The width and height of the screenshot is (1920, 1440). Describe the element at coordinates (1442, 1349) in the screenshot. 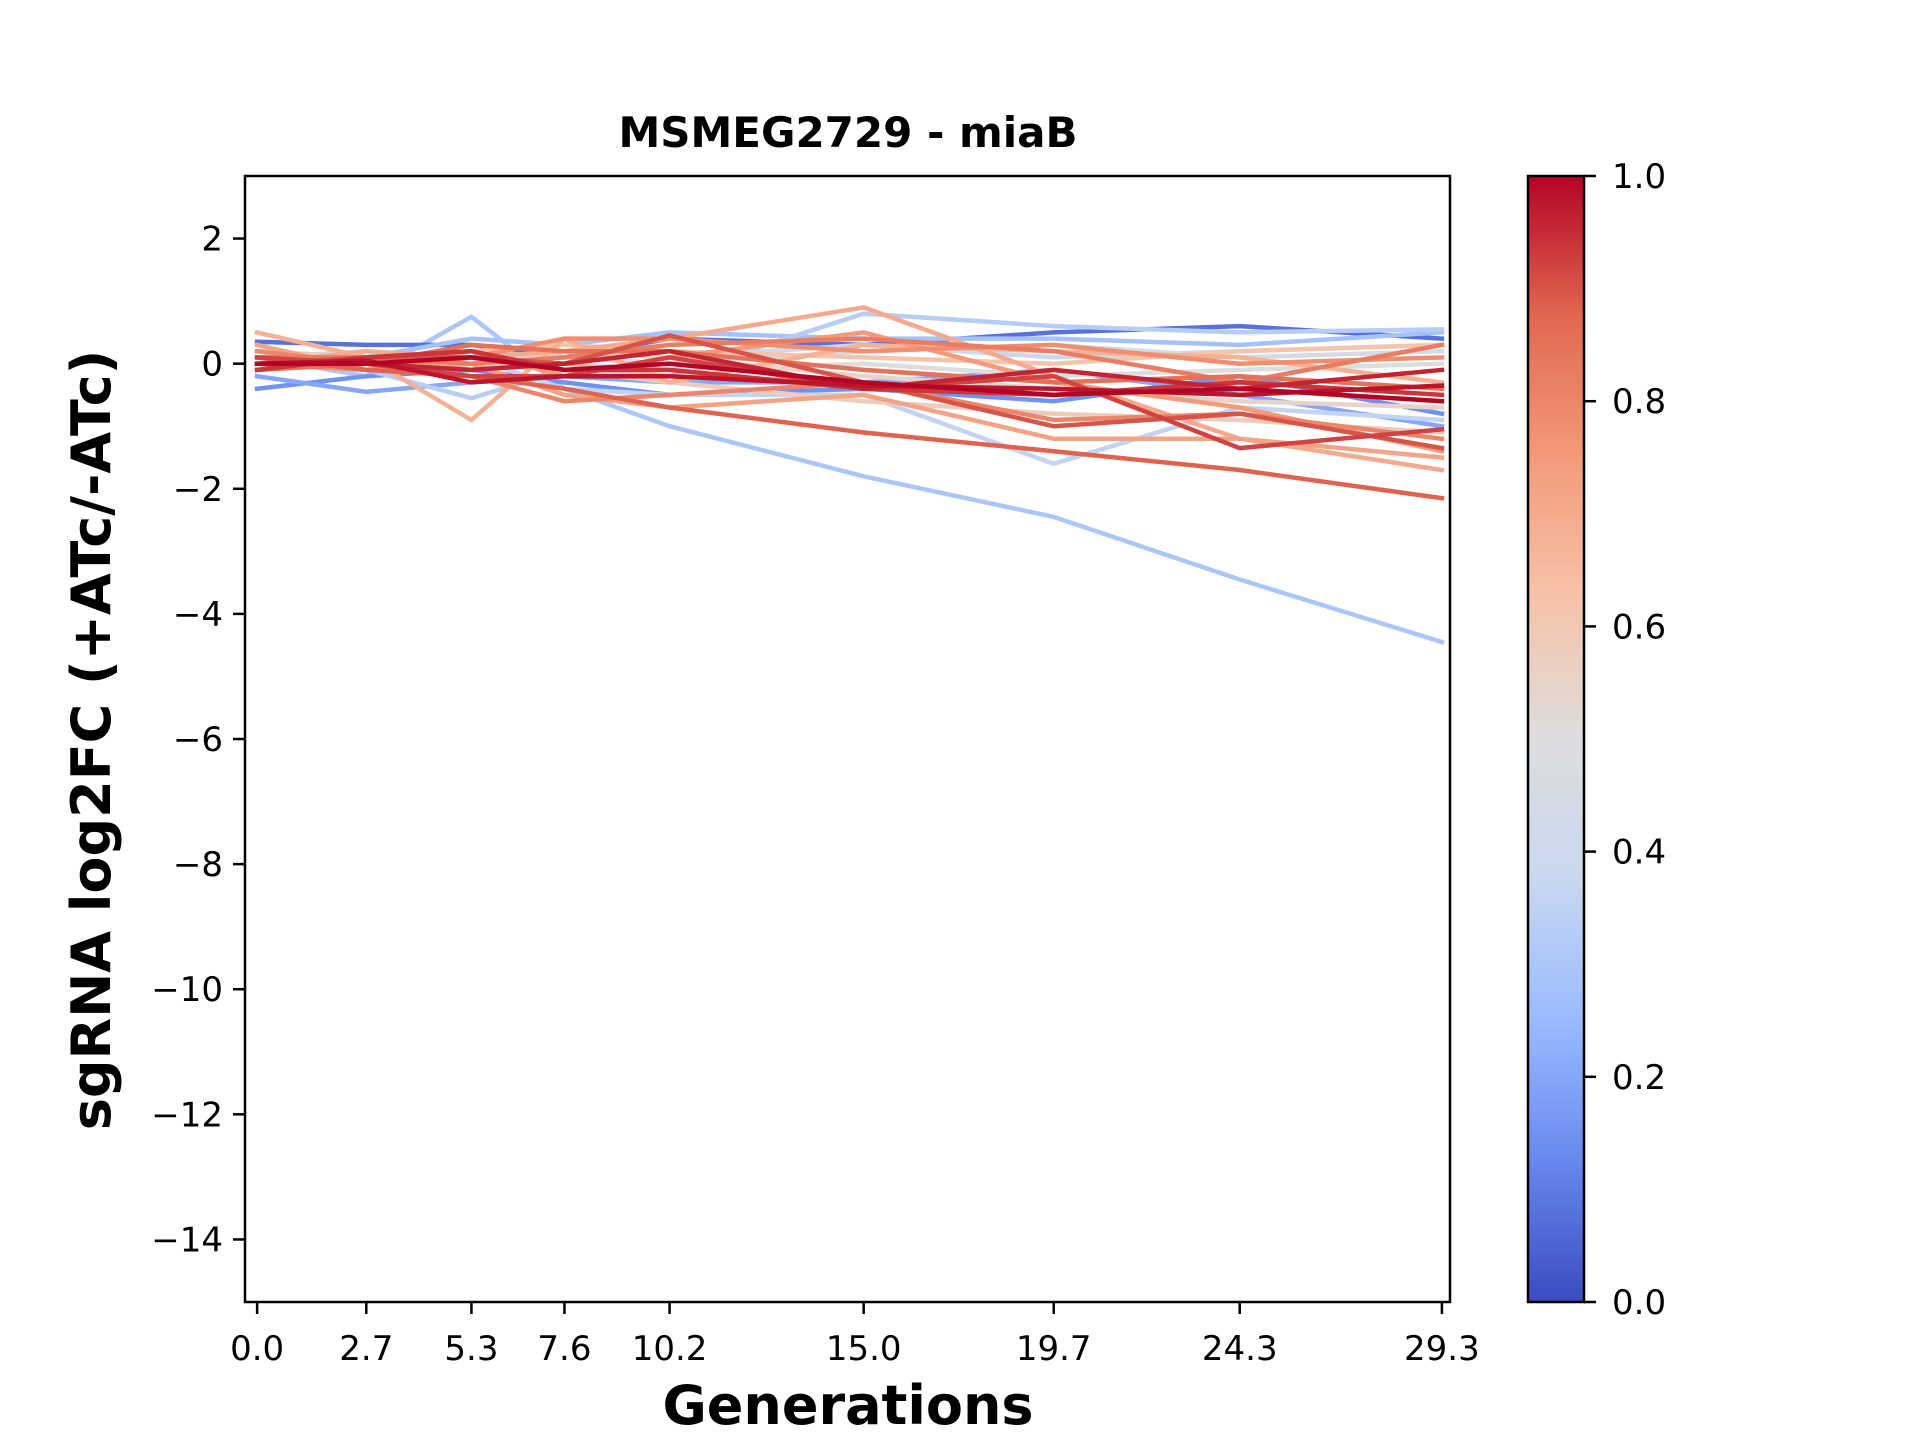

I see `x-tick-label: 29.3` at that location.